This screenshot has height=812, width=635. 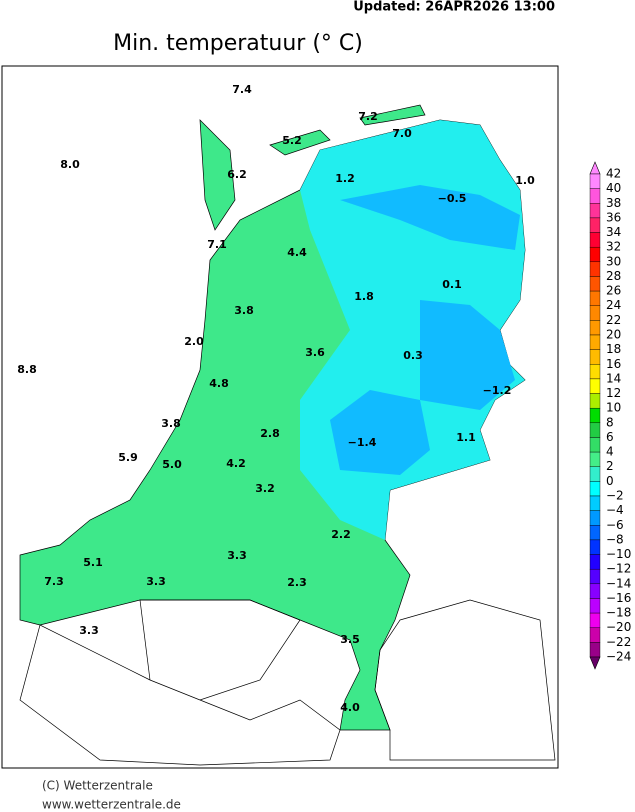 What do you see at coordinates (615, 525) in the screenshot?
I see `legend-label: −6` at bounding box center [615, 525].